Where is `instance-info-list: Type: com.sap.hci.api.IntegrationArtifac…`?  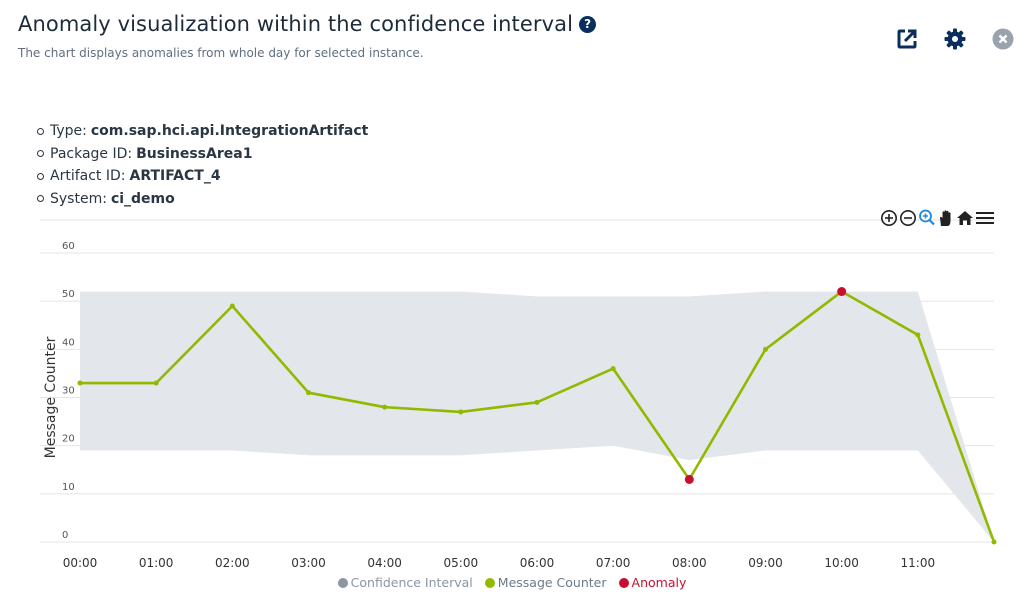
instance-info-list: Type: com.sap.hci.api.IntegrationArtifac… is located at coordinates (202, 165).